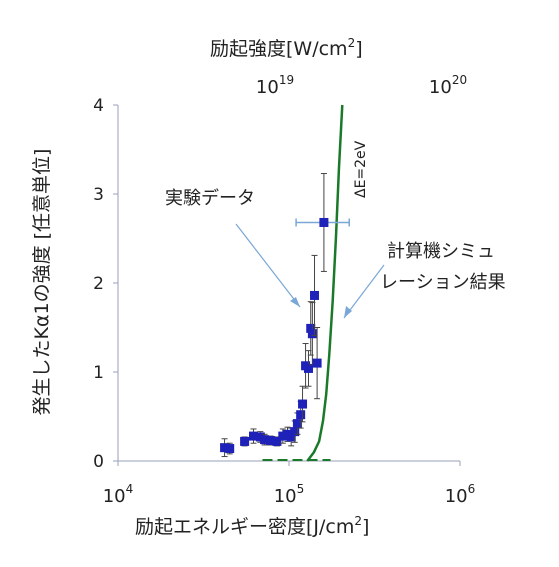 The height and width of the screenshot is (567, 559). Describe the element at coordinates (98, 462) in the screenshot. I see `y-tick-label-0: 0` at that location.